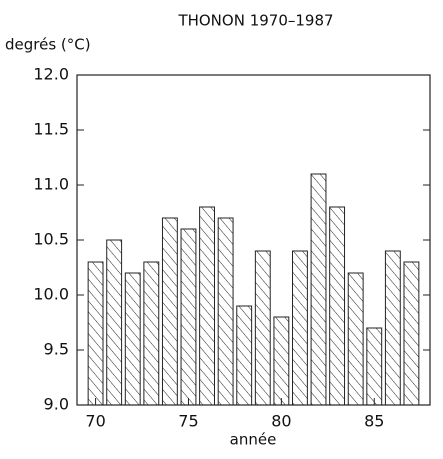  Describe the element at coordinates (51, 184) in the screenshot. I see `y-tick-label: 11.0` at that location.